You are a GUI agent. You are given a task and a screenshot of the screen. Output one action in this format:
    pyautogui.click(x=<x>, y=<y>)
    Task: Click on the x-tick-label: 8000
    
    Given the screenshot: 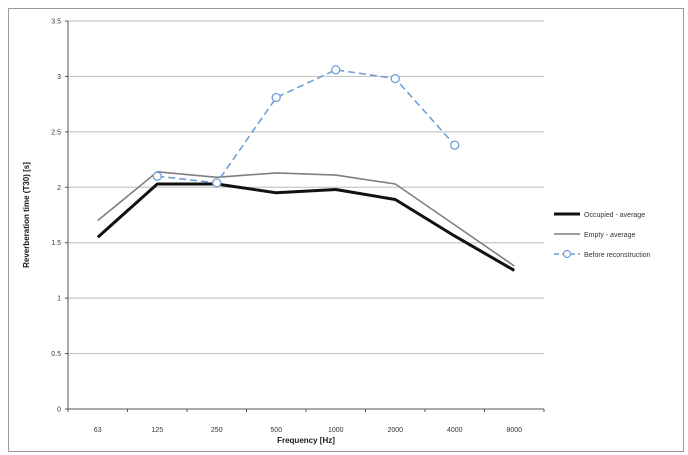 What is the action you would take?
    pyautogui.click(x=514, y=430)
    